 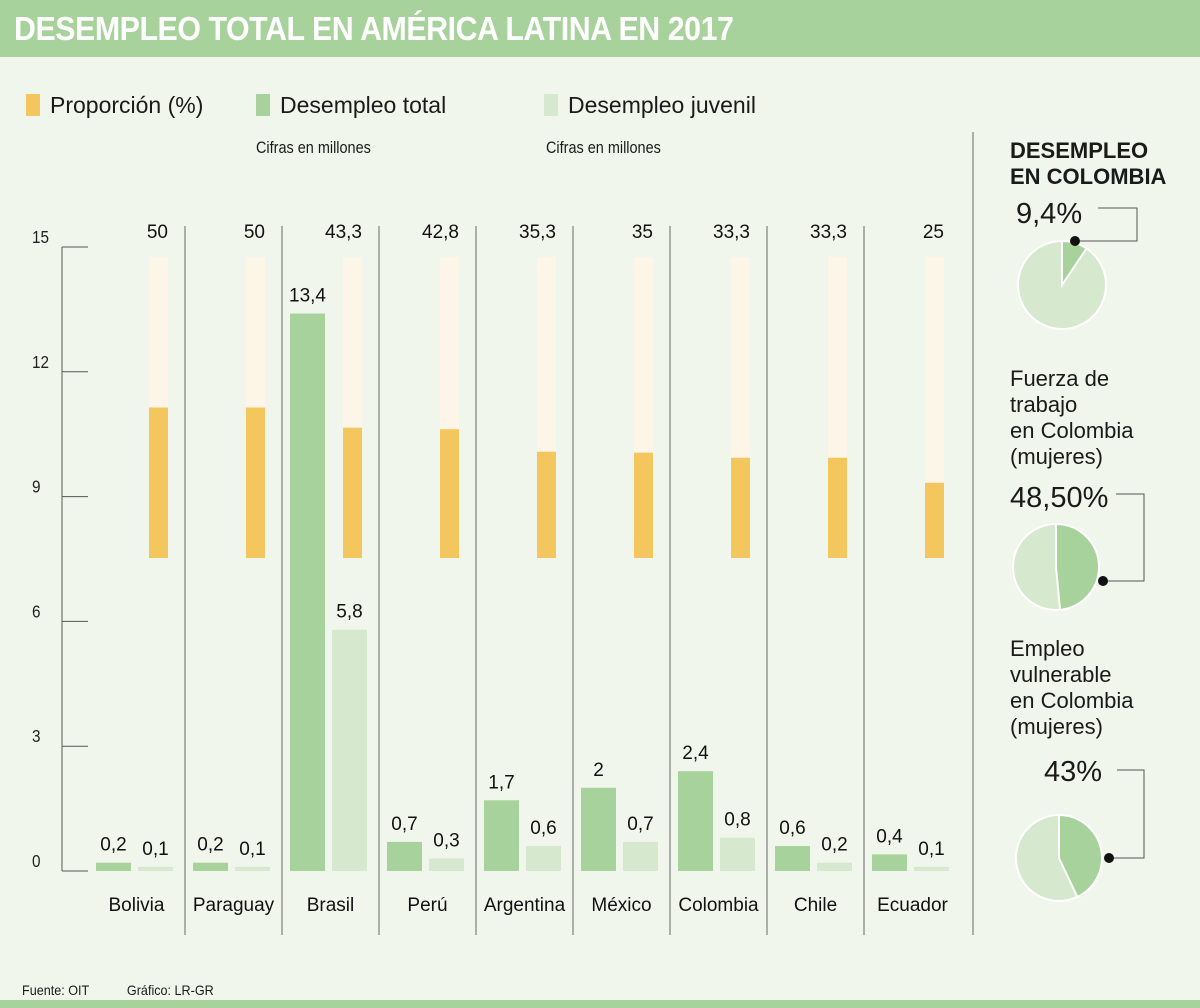 I want to click on juvenil-value-label: 0,6, so click(x=543, y=828).